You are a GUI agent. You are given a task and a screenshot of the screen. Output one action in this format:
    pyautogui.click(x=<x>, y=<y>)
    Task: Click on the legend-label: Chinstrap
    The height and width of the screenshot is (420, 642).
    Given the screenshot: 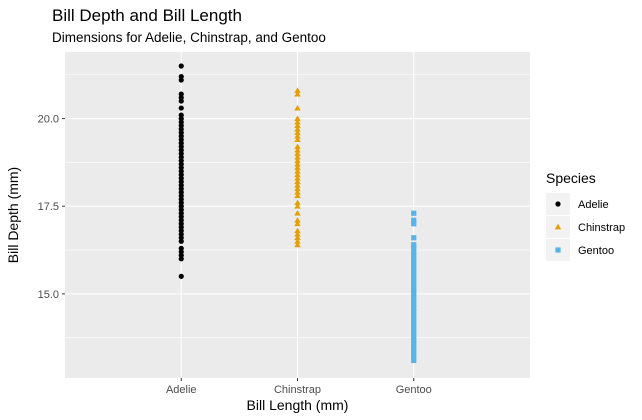 What is the action you would take?
    pyautogui.click(x=601, y=228)
    